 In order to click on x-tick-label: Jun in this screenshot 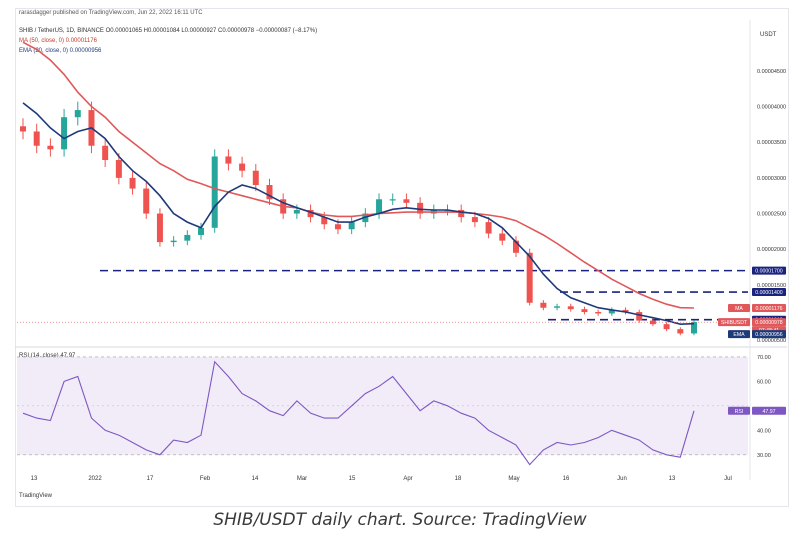, I will do `click(622, 479)`.